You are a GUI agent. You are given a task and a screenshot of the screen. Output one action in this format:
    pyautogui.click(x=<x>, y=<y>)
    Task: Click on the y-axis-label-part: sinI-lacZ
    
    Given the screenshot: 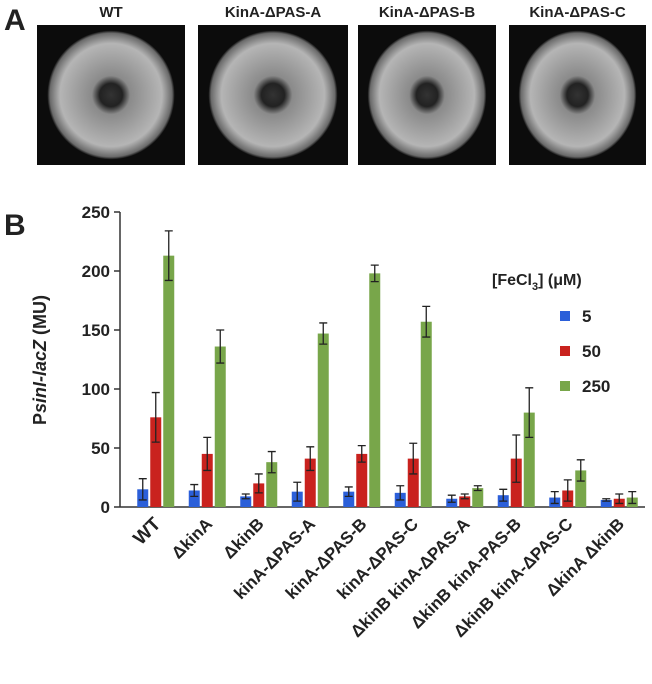 What is the action you would take?
    pyautogui.click(x=40, y=376)
    